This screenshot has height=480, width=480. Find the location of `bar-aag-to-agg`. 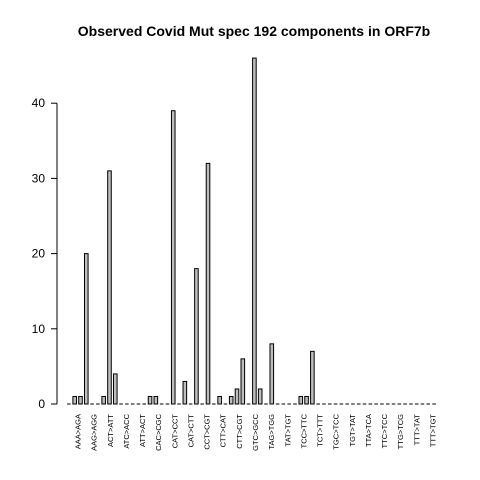

bar-aag-to-agg is located at coordinates (80, 400).